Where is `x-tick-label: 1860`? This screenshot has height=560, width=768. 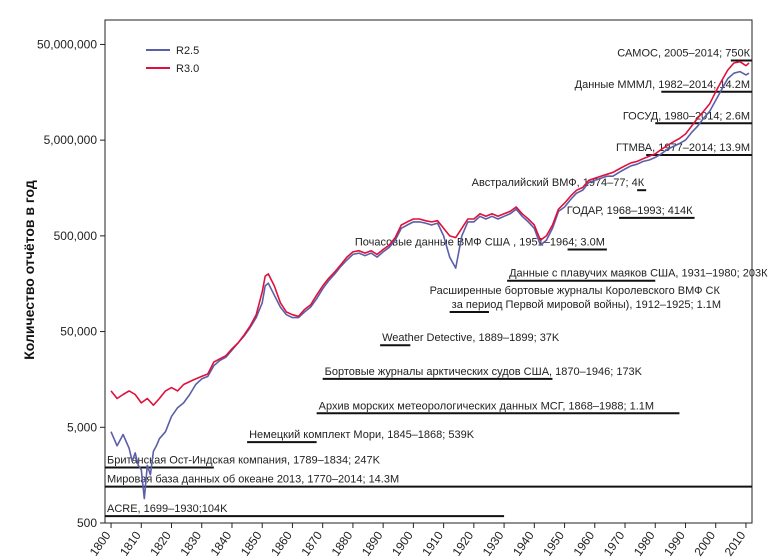
x-tick-label: 1860 is located at coordinates (281, 543).